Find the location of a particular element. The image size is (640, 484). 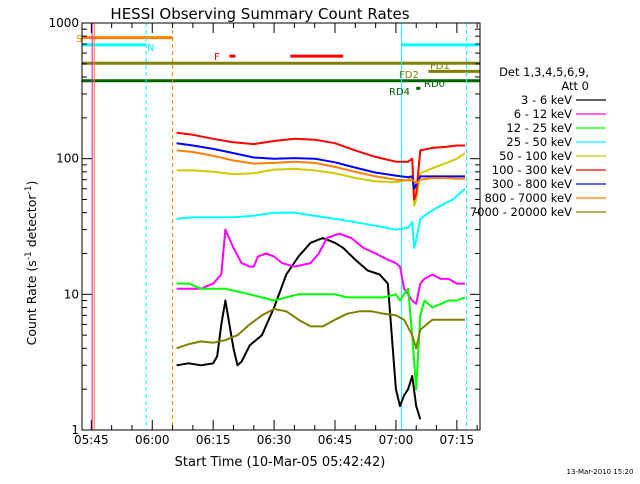

annotation-rd0: RD0 is located at coordinates (434, 84).